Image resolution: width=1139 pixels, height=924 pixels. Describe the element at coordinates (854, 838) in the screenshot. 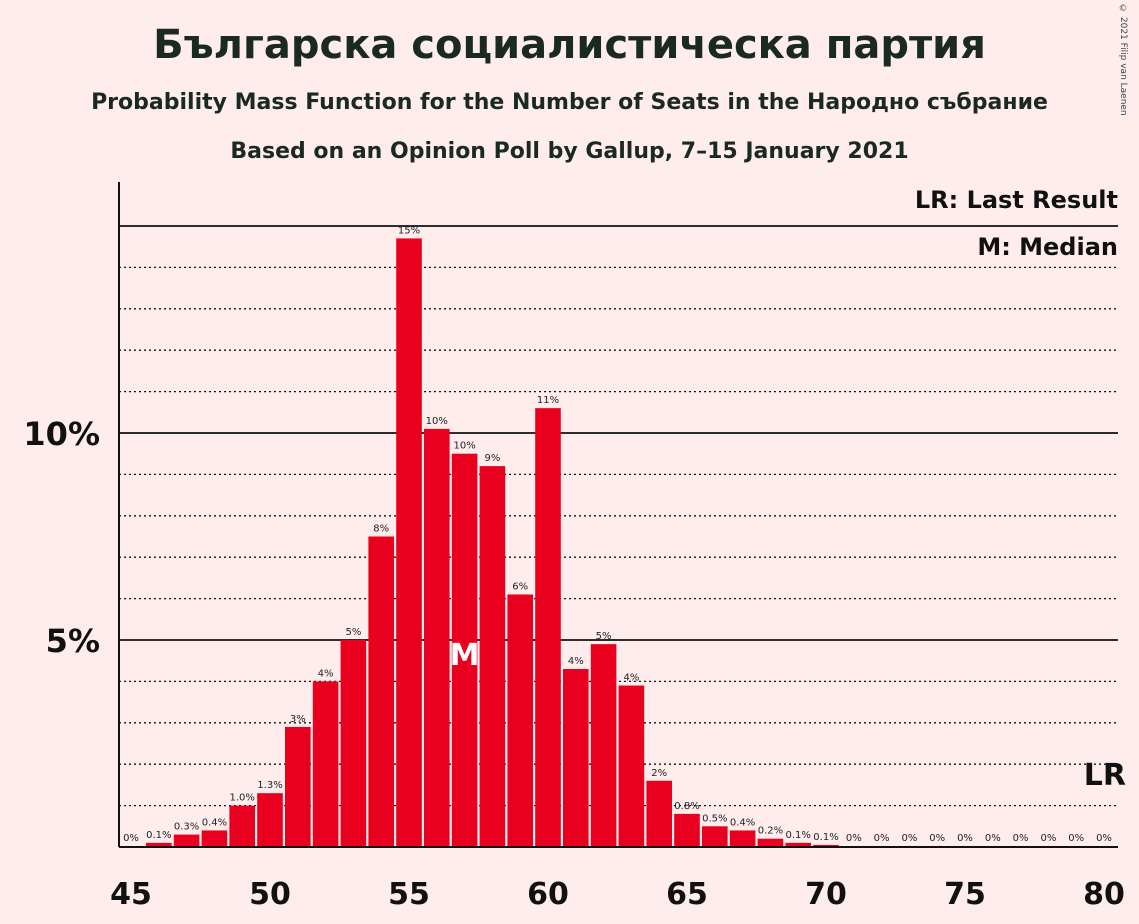

I see `bar-label-seat-71: 0%` at that location.